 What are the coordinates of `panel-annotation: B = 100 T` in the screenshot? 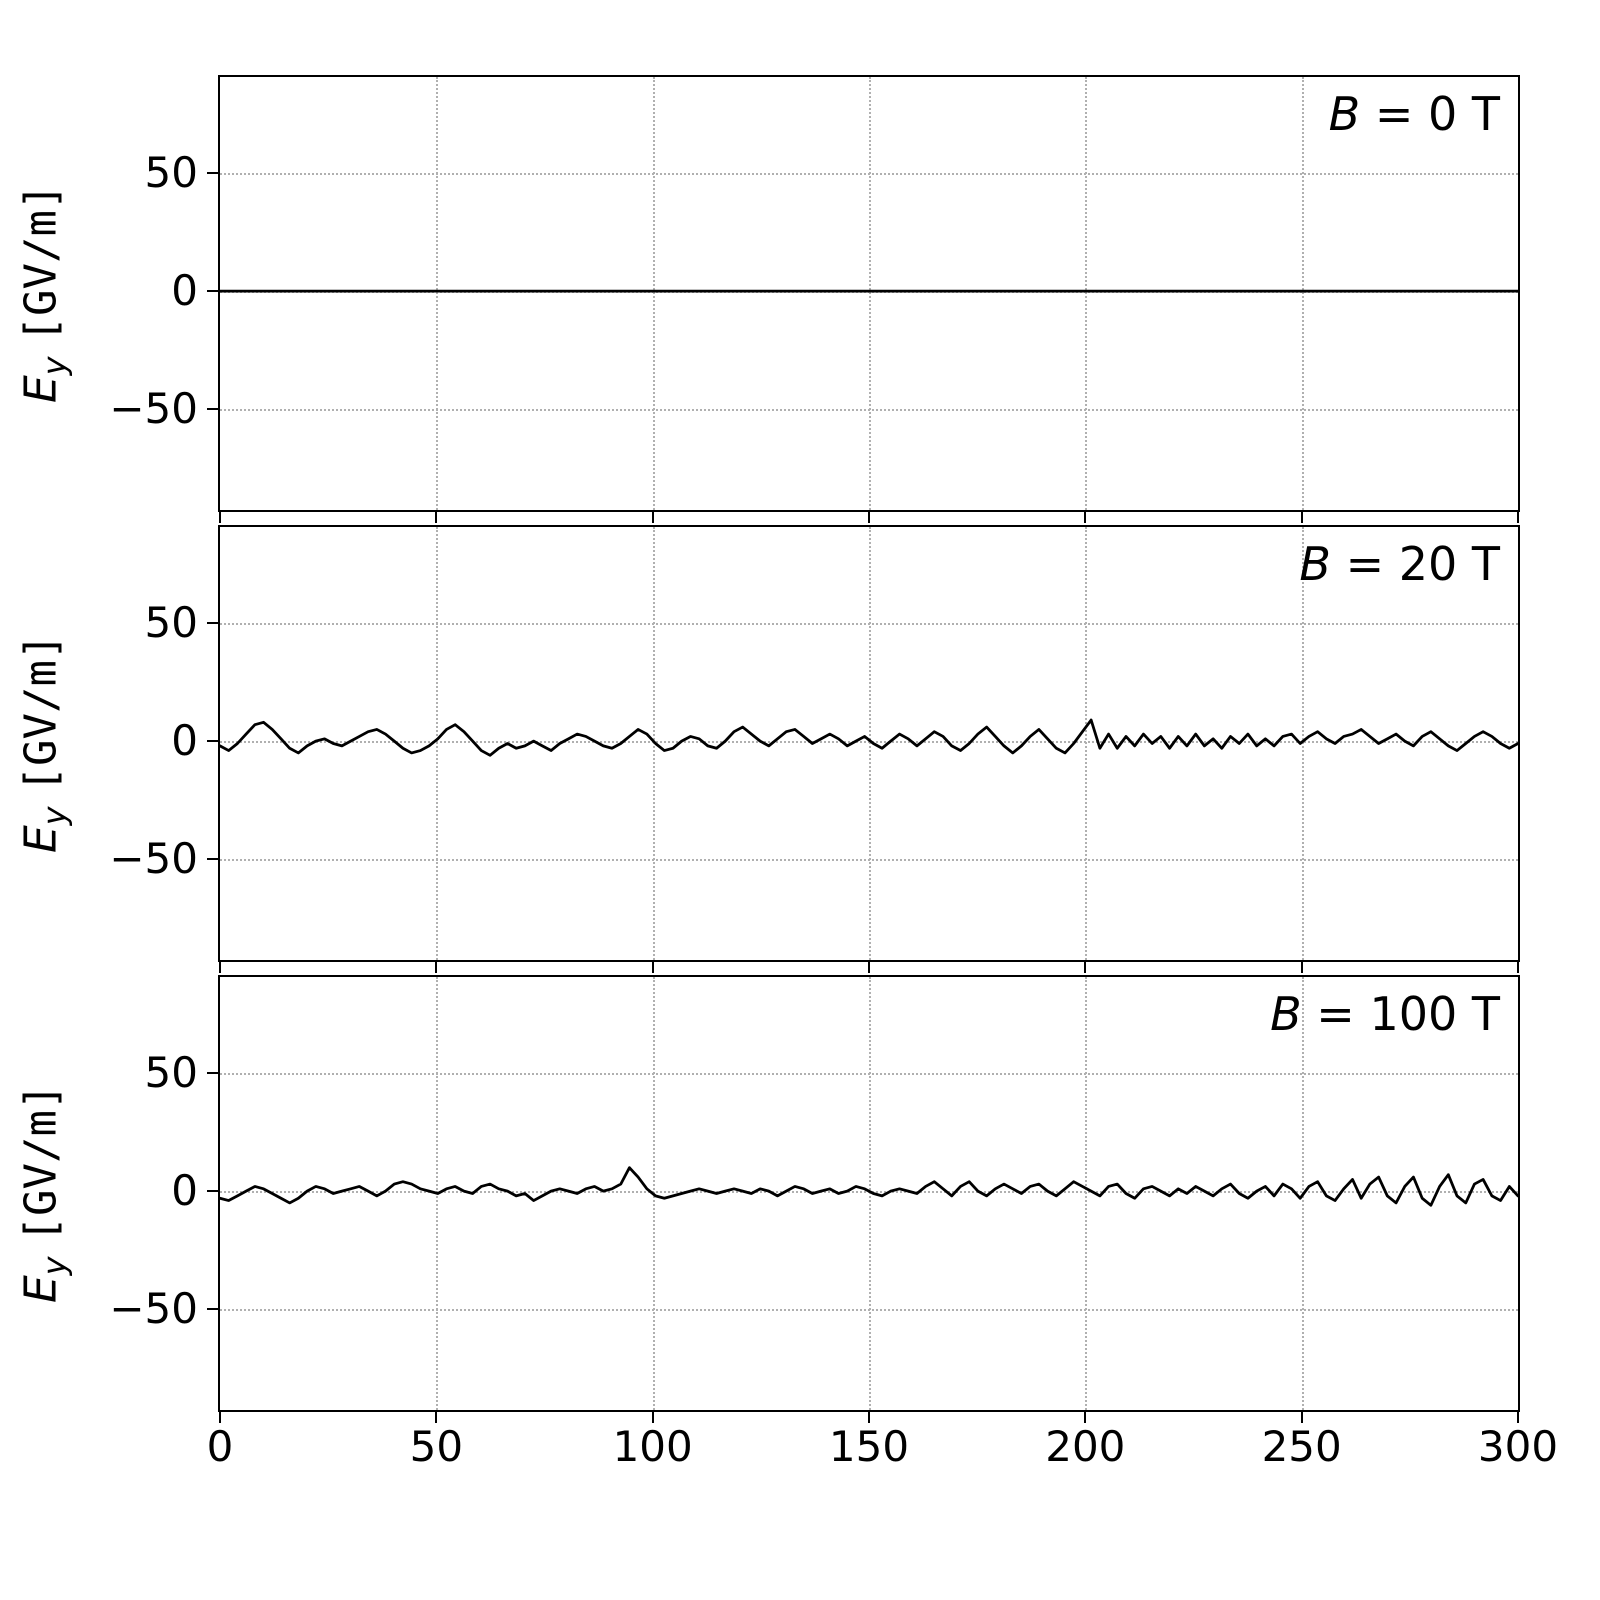 It's located at (1385, 1014).